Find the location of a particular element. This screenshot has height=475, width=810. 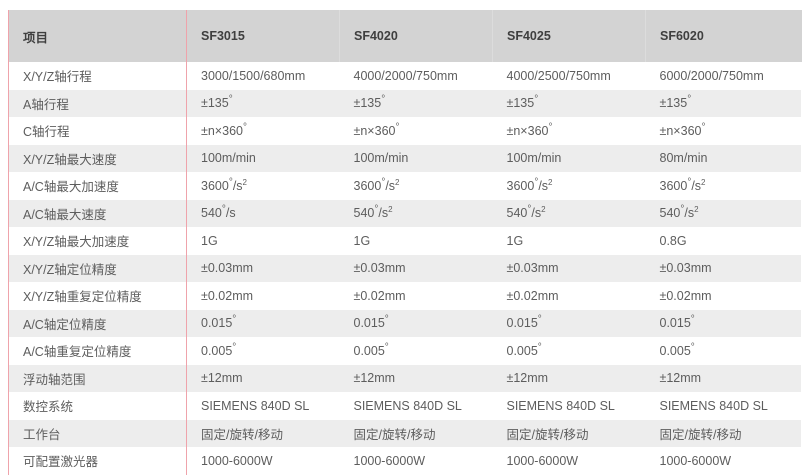

table-cell: 540°/s is located at coordinates (263, 213).